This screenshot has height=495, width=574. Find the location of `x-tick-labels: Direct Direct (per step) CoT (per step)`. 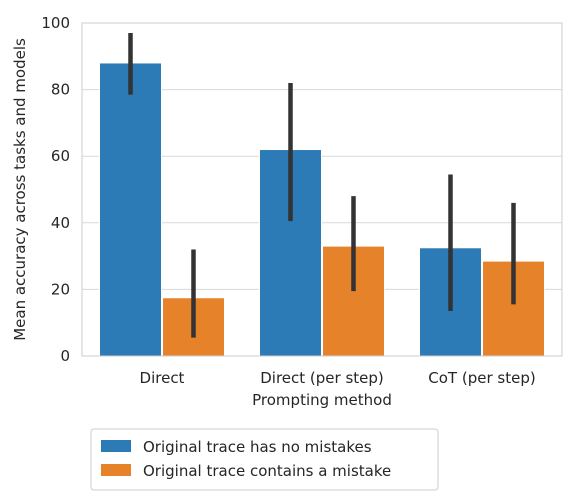

x-tick-labels: Direct Direct (per step) CoT (per step) is located at coordinates (338, 378).